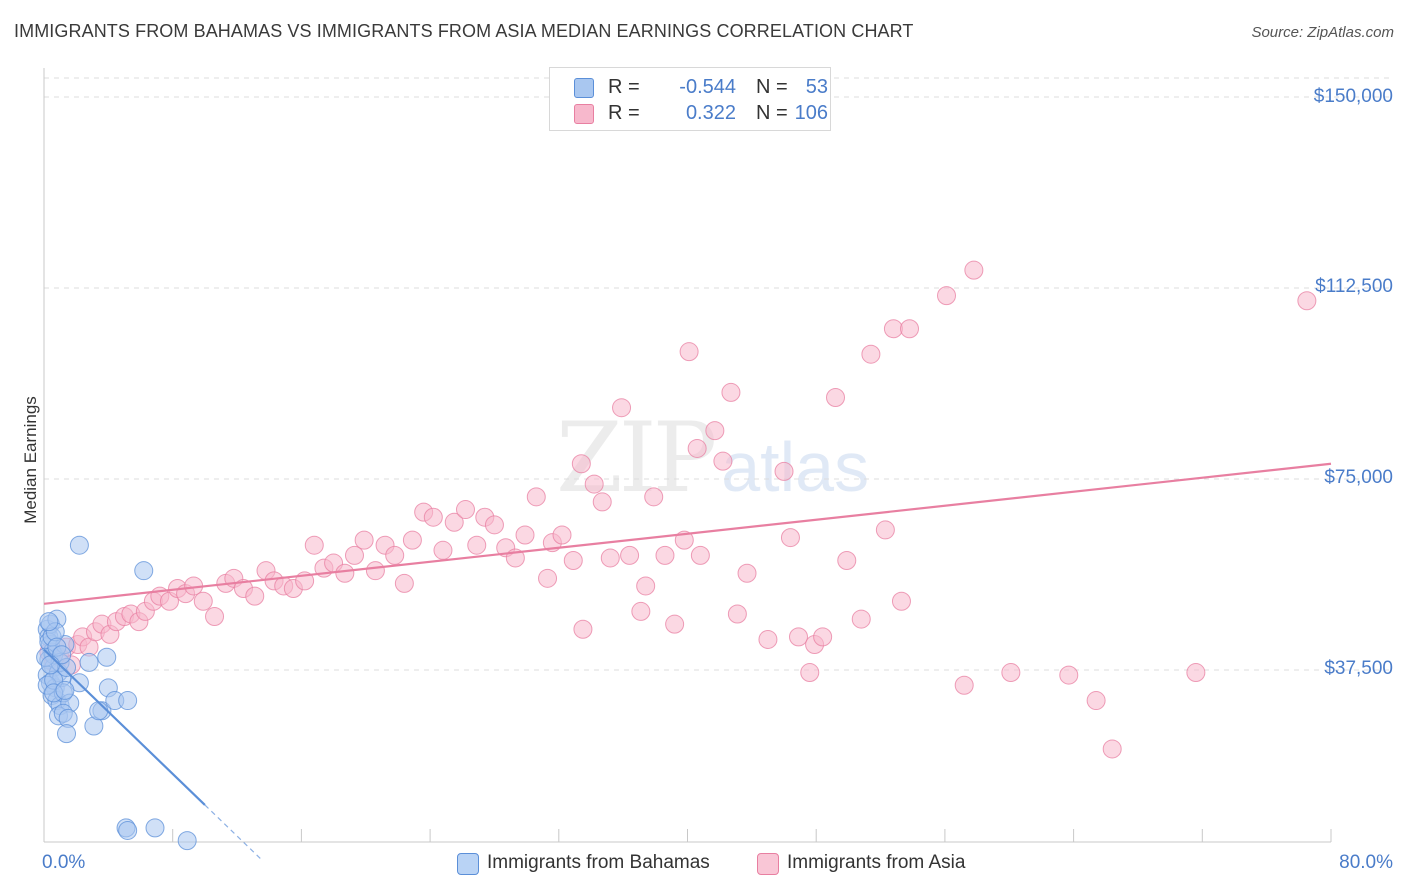  Describe the element at coordinates (1358, 668) in the screenshot. I see `y-tick-label: $37,500` at that location.